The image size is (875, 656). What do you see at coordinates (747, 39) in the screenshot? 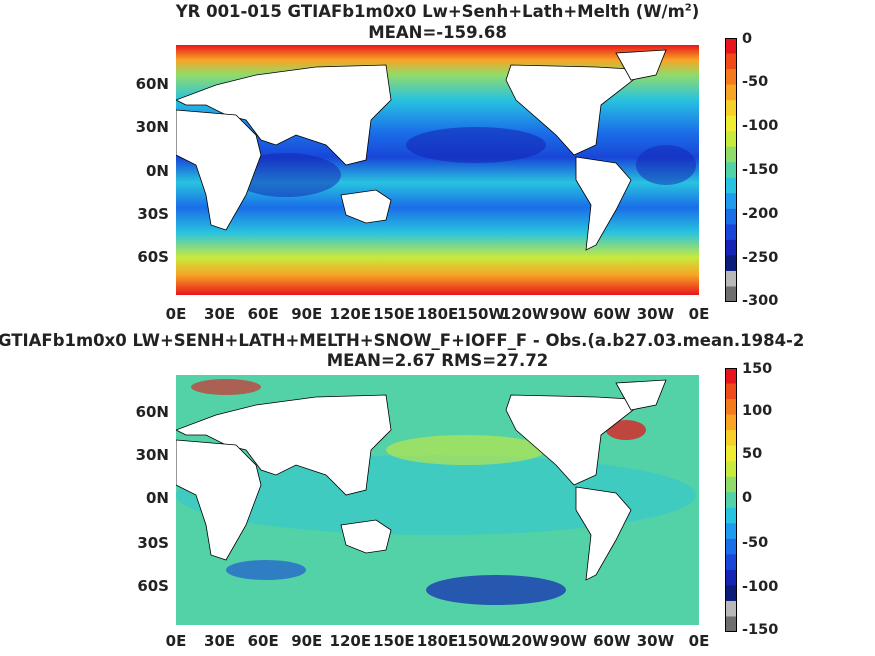
I see `panel1-cb-label-0: 0` at bounding box center [747, 39].